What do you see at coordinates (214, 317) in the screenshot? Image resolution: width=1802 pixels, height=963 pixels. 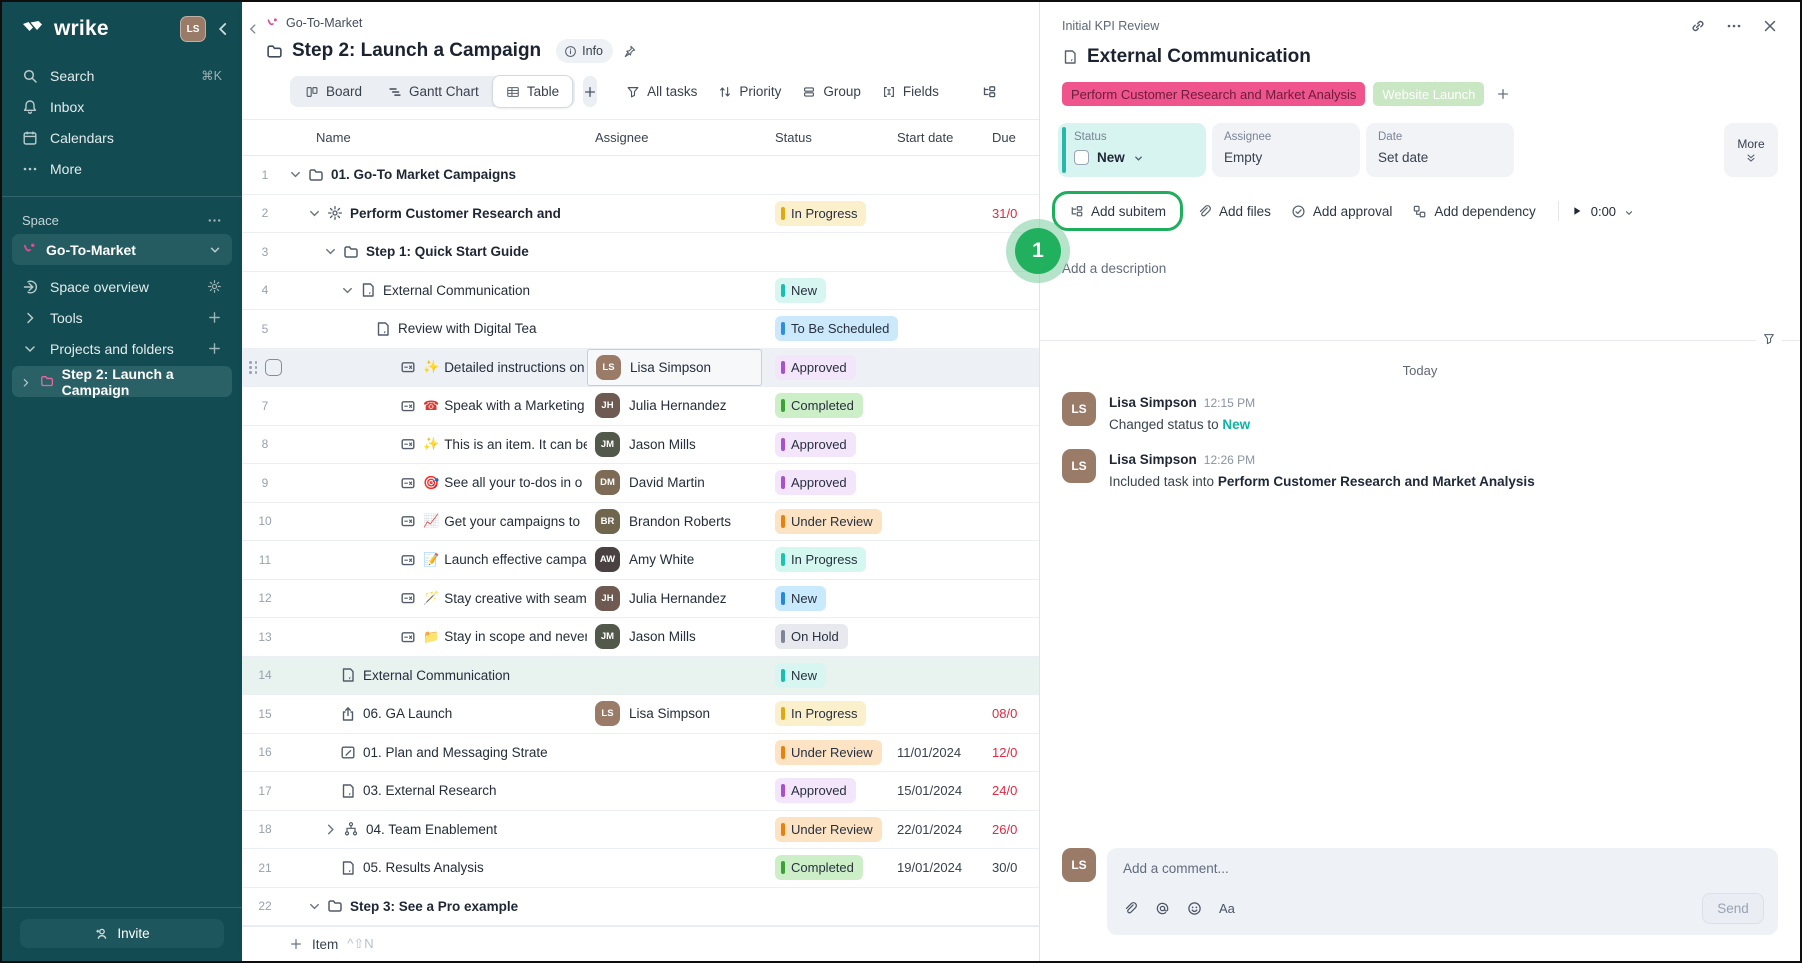 I see `plus-icon` at bounding box center [214, 317].